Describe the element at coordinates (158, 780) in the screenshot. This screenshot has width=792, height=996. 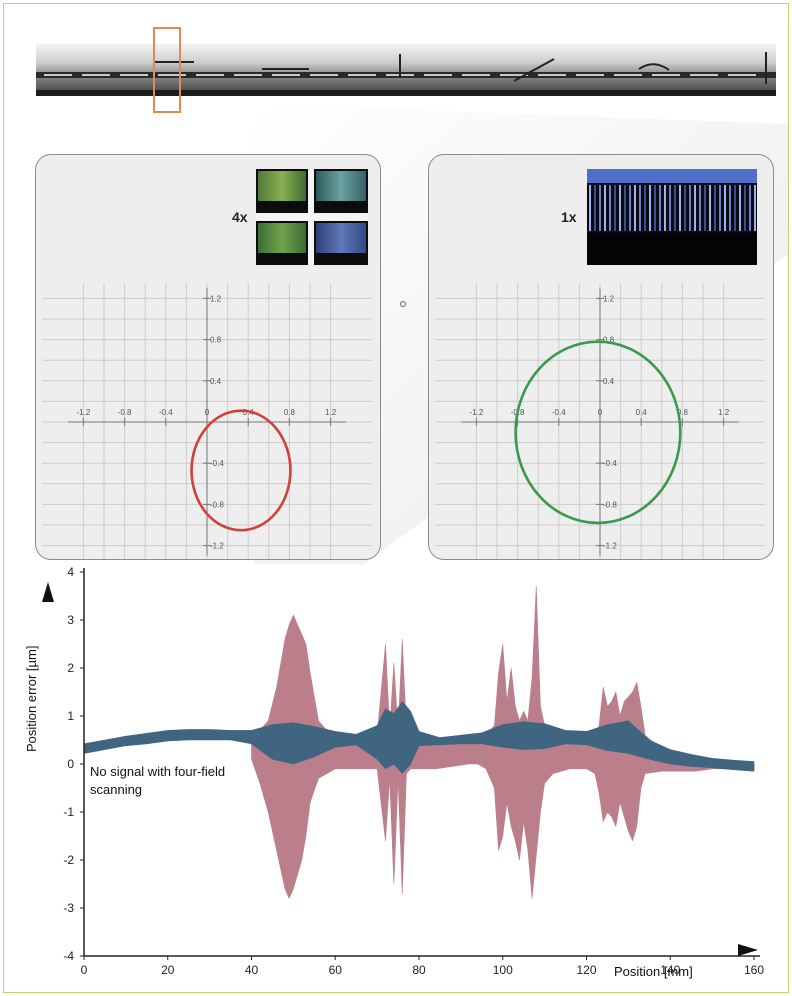
I see `no-signal-annotation: No signal with four-field scanning` at that location.